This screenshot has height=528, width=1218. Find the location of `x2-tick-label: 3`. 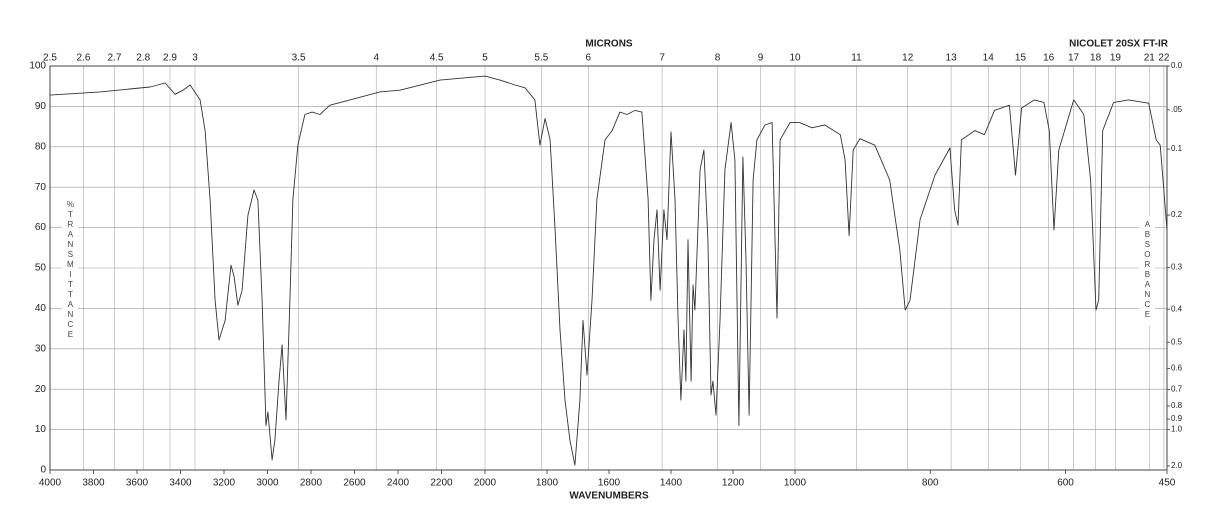

x2-tick-label: 3 is located at coordinates (195, 58).